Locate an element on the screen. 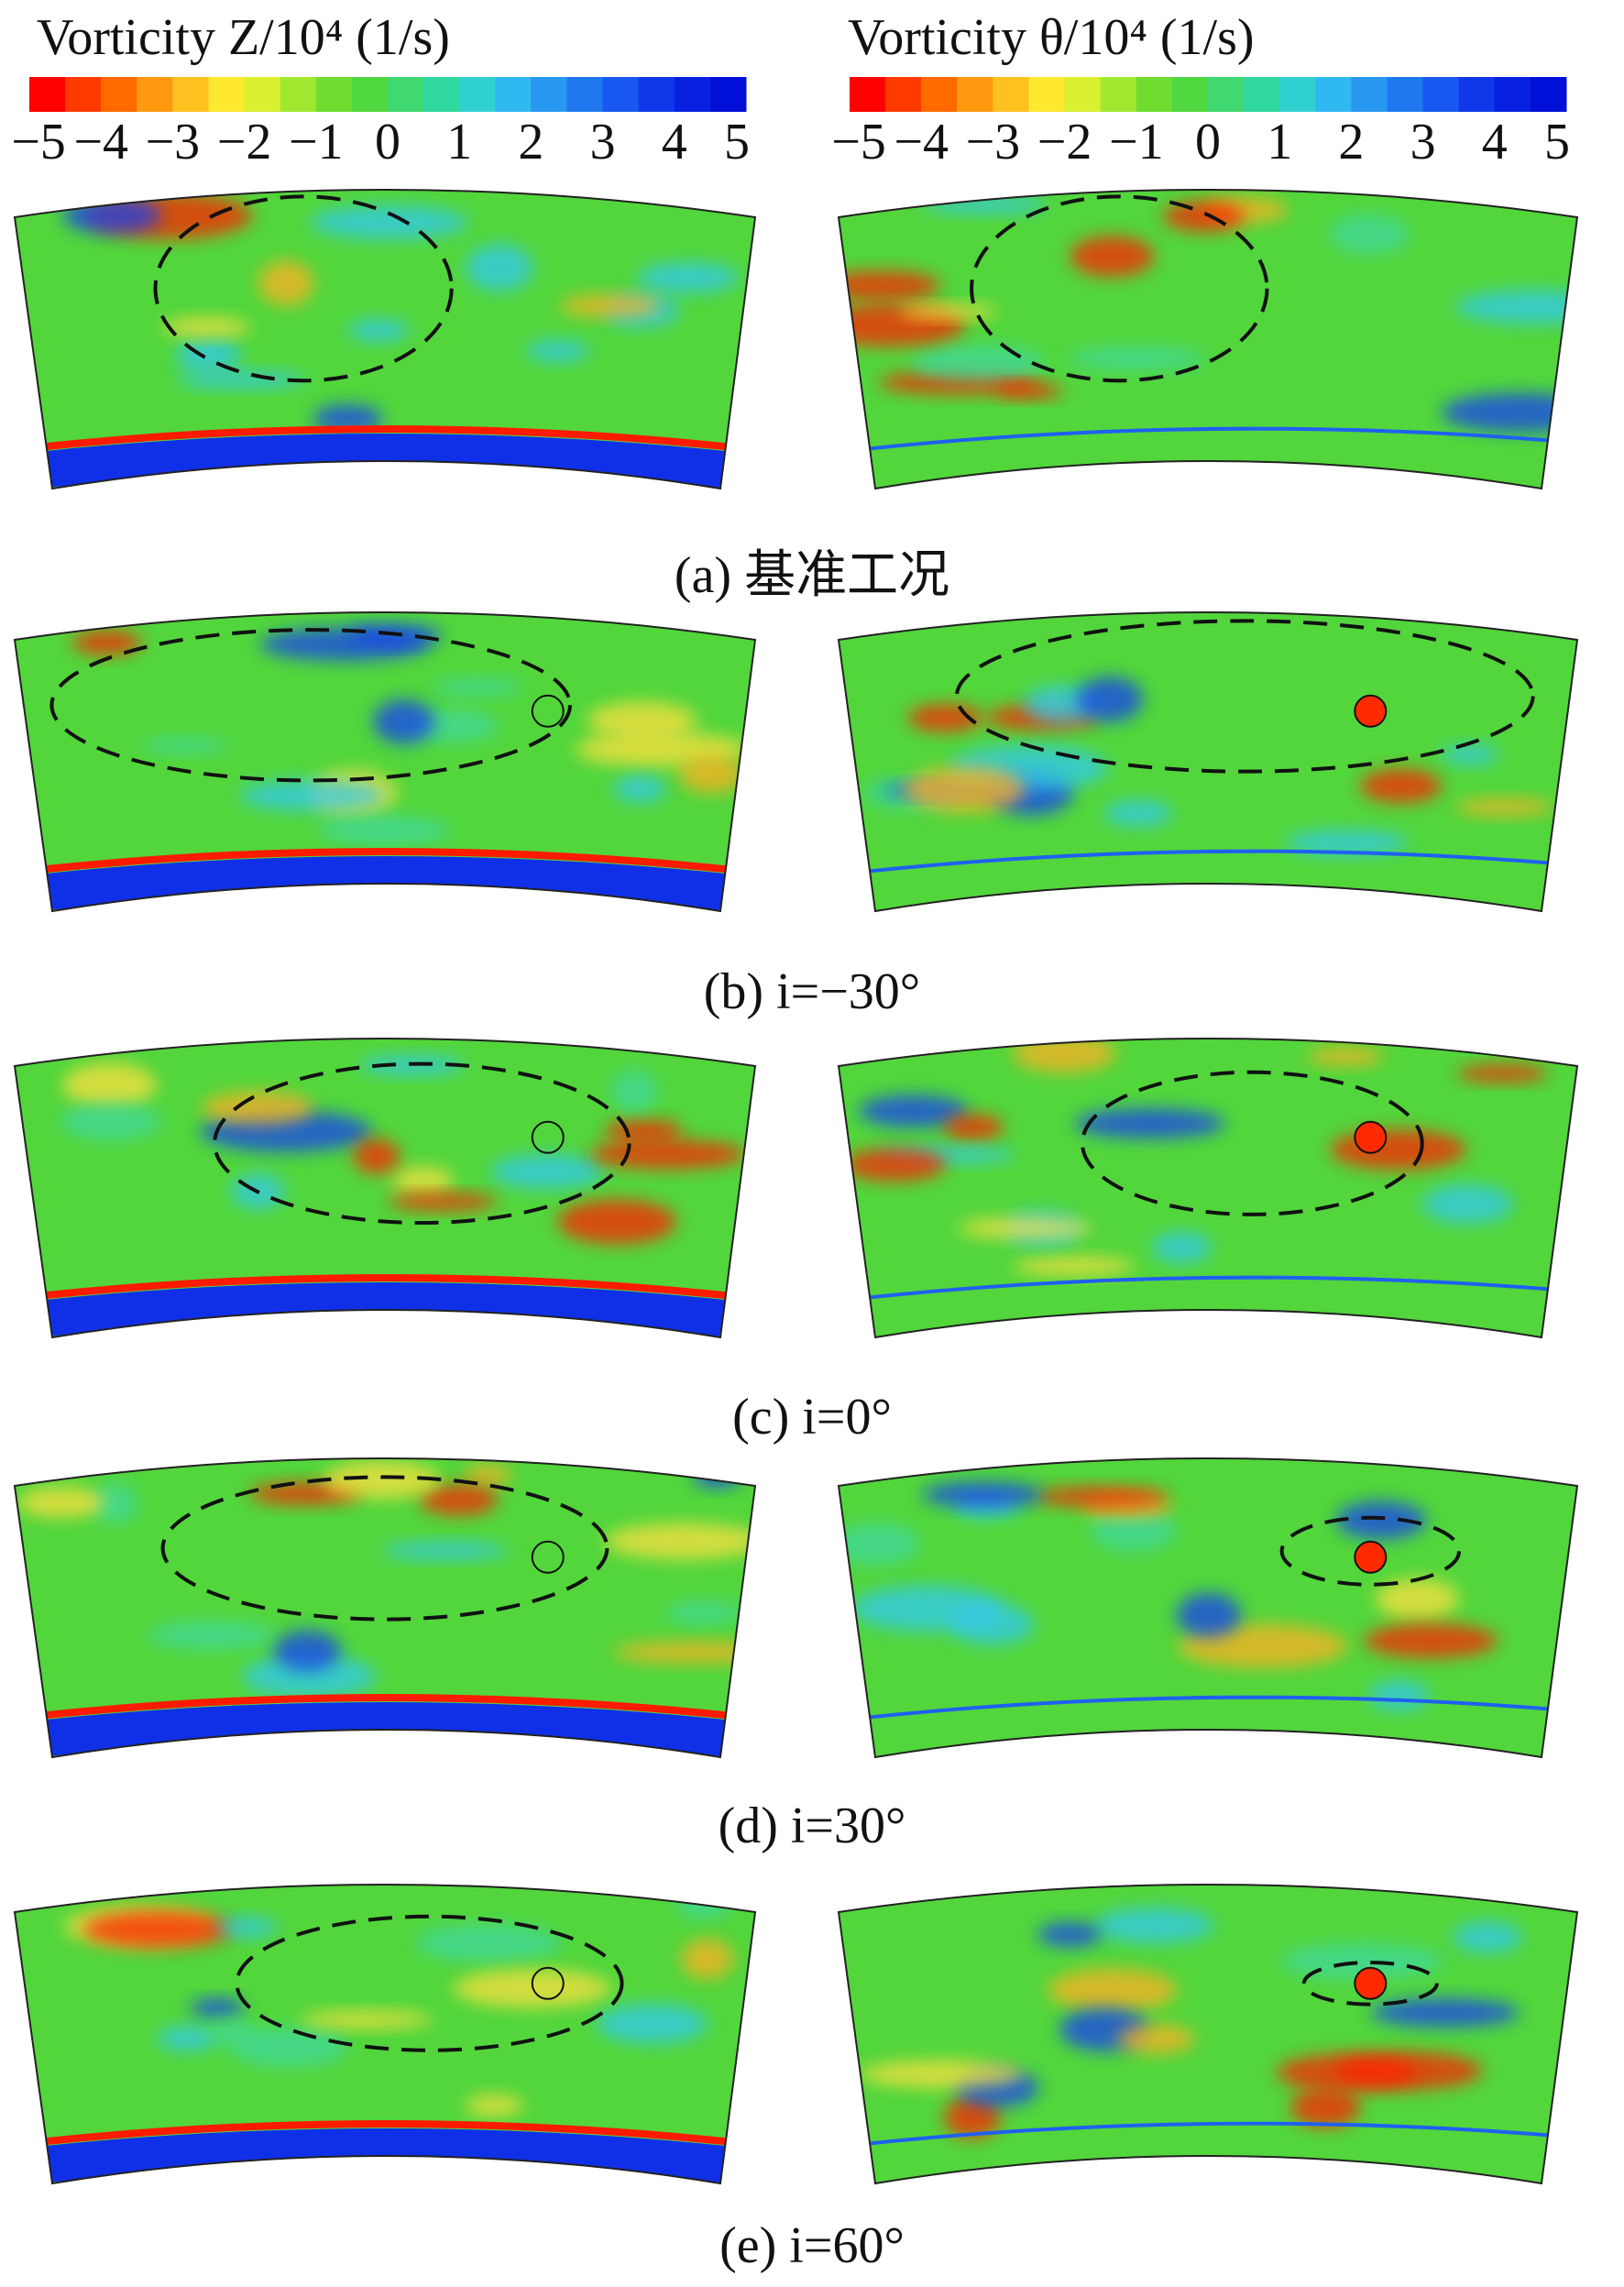  colorbar-tick-label: 3 is located at coordinates (1423, 142).